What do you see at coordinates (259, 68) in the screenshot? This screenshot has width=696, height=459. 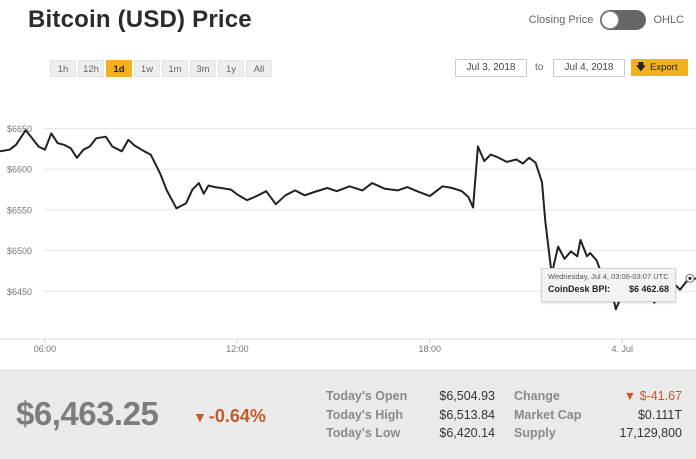 I see `range-all-button: All` at bounding box center [259, 68].